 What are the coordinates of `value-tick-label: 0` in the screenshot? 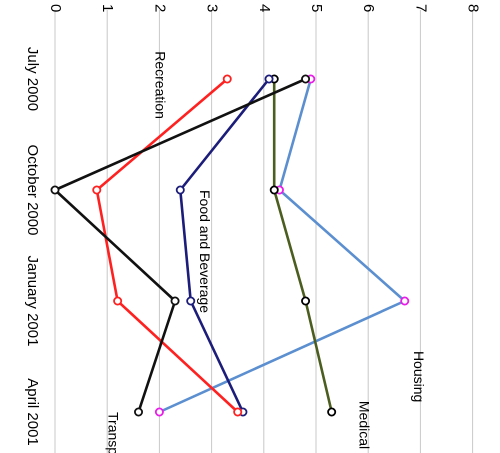 It's located at (55, 8).